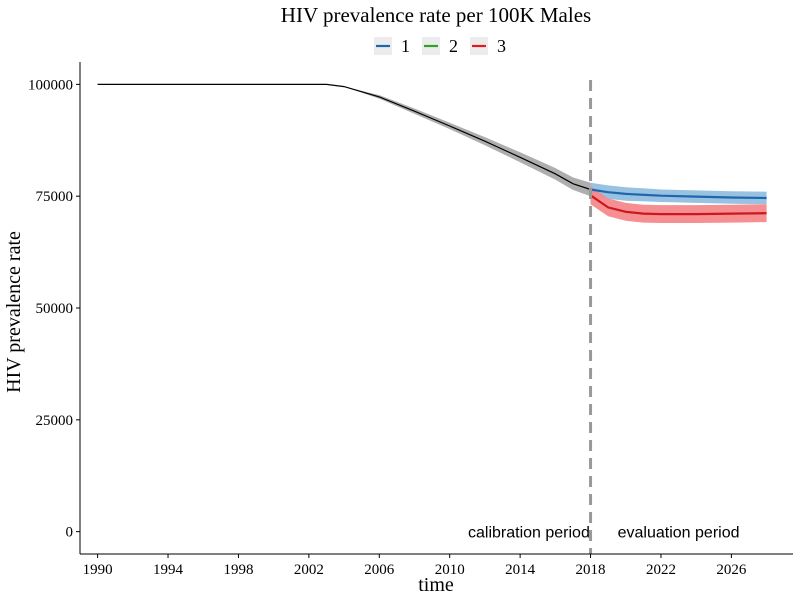 The image size is (800, 600). I want to click on legend-entry-3: 3, so click(488, 46).